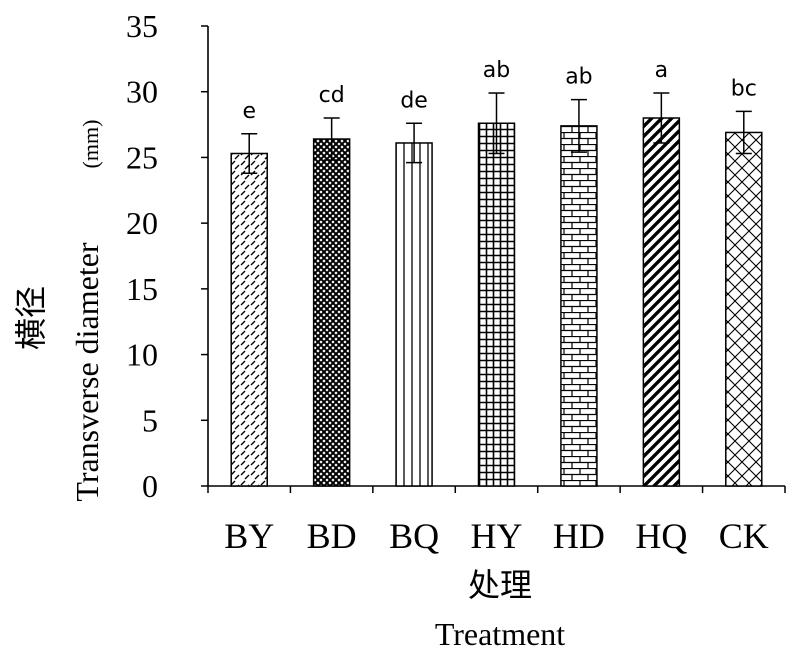 The height and width of the screenshot is (660, 800). Describe the element at coordinates (496, 304) in the screenshot. I see `bar-hy` at that location.